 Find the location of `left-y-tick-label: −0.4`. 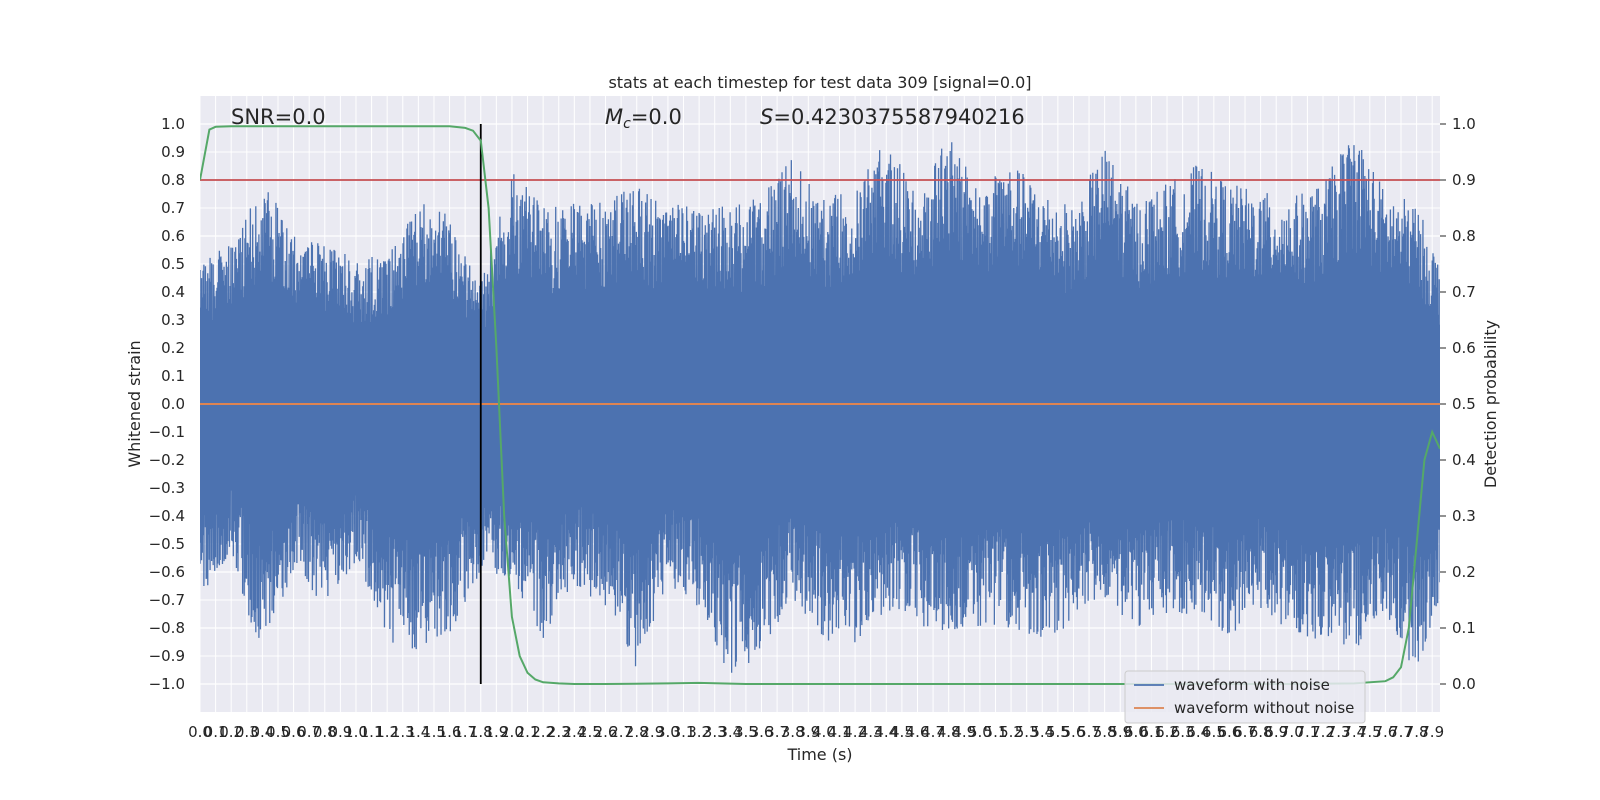

left-y-tick-label: −0.4 is located at coordinates (167, 516).